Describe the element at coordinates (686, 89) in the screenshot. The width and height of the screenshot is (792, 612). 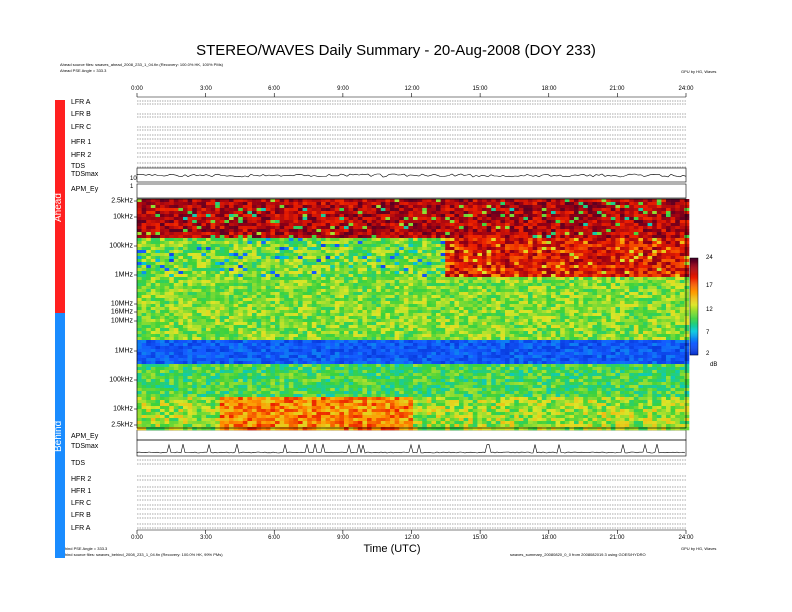
I see `x-tick-top: 24:00` at that location.